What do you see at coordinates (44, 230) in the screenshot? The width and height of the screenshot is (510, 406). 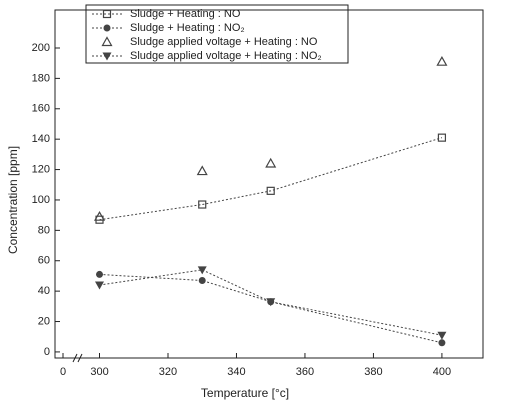 I see `y-tick-label: 80` at bounding box center [44, 230].